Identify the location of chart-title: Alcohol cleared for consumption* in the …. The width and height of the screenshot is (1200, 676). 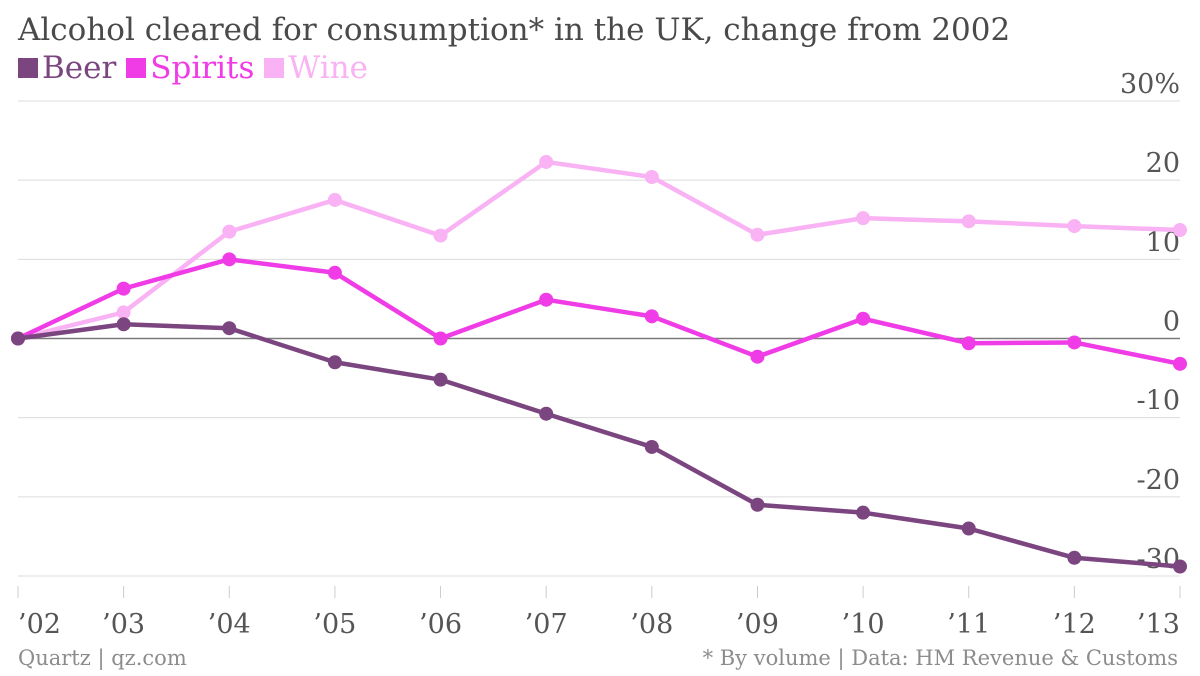
(514, 30).